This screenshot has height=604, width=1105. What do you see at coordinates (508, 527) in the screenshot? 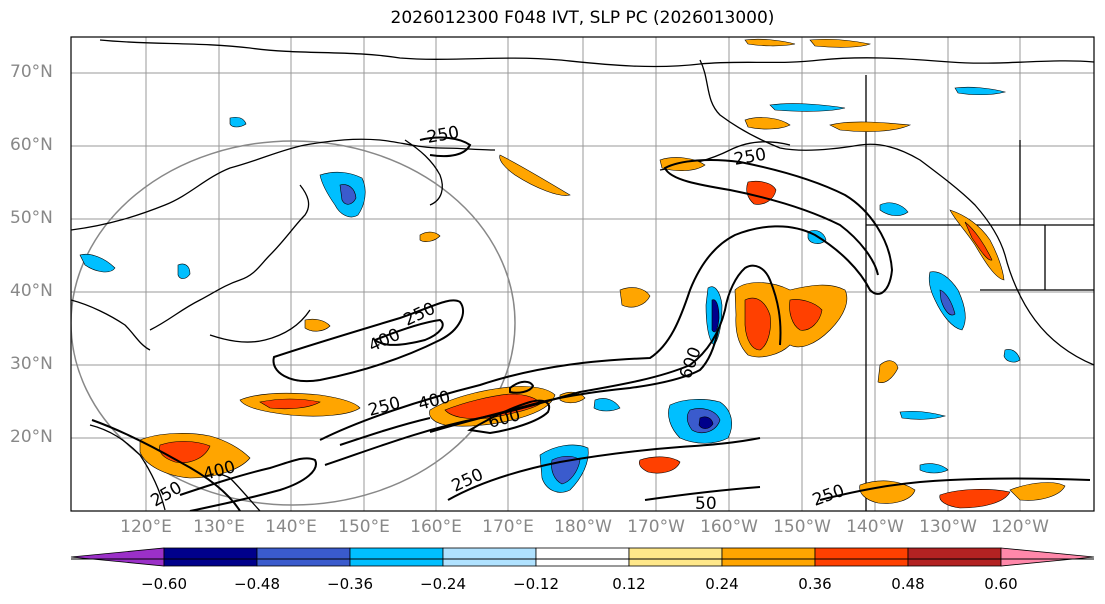
I see `lon-label-170e: 170°E` at bounding box center [508, 527].